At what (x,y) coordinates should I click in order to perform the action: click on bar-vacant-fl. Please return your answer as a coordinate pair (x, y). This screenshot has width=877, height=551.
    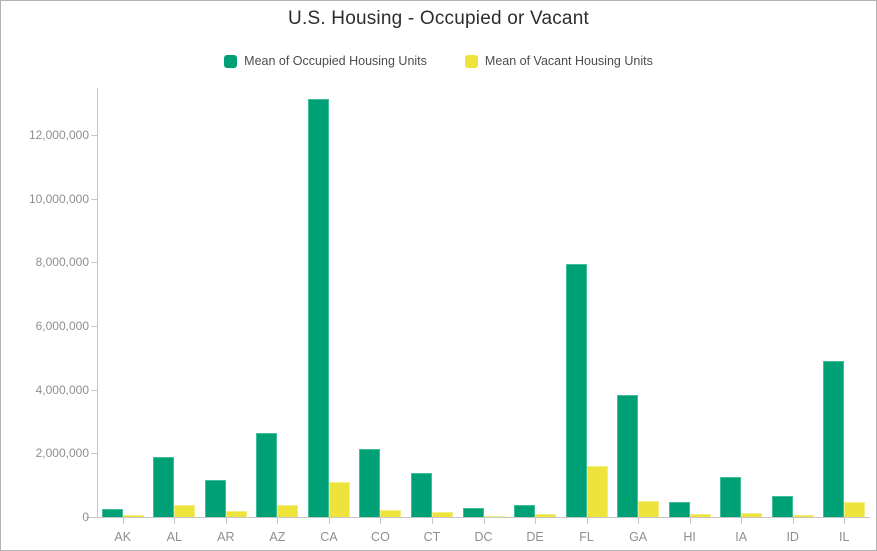
    Looking at the image, I should click on (597, 491).